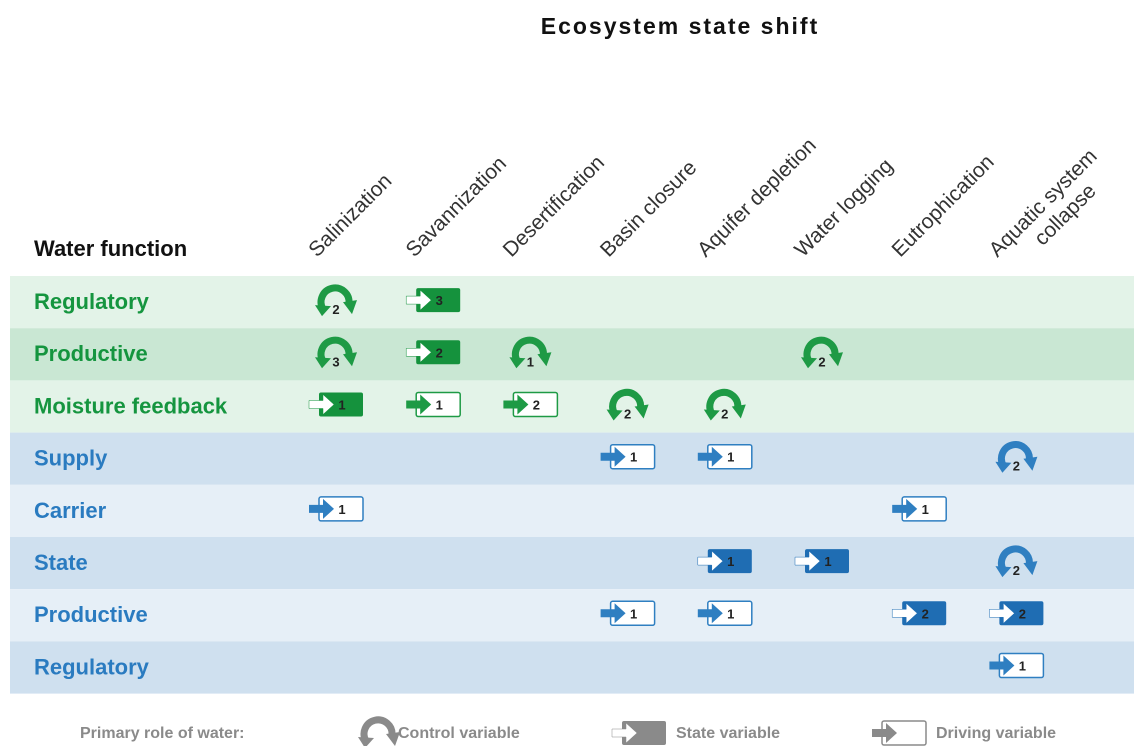 The width and height of the screenshot is (1134, 746). I want to click on row-label: Supply, so click(71, 458).